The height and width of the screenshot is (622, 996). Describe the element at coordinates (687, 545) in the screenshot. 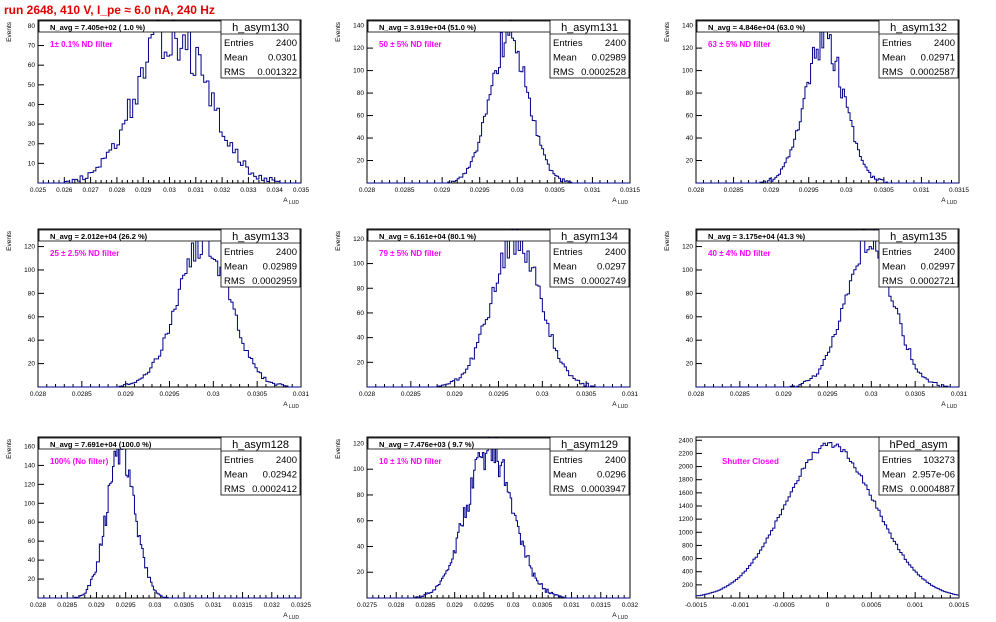

I see `y-tick-label: 800` at that location.